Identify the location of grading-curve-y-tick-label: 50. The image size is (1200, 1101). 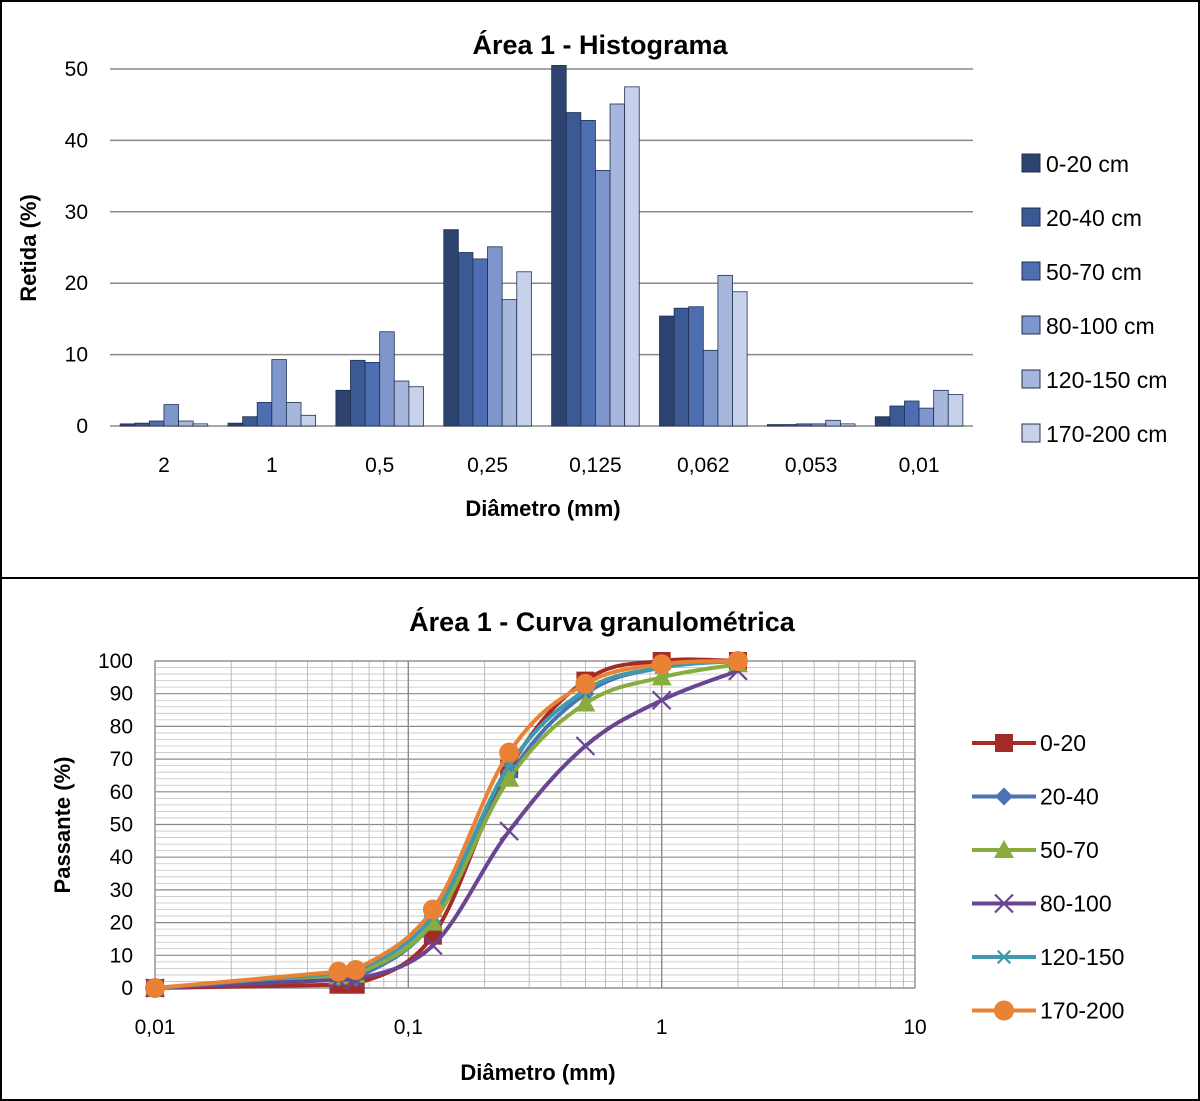
(121, 825).